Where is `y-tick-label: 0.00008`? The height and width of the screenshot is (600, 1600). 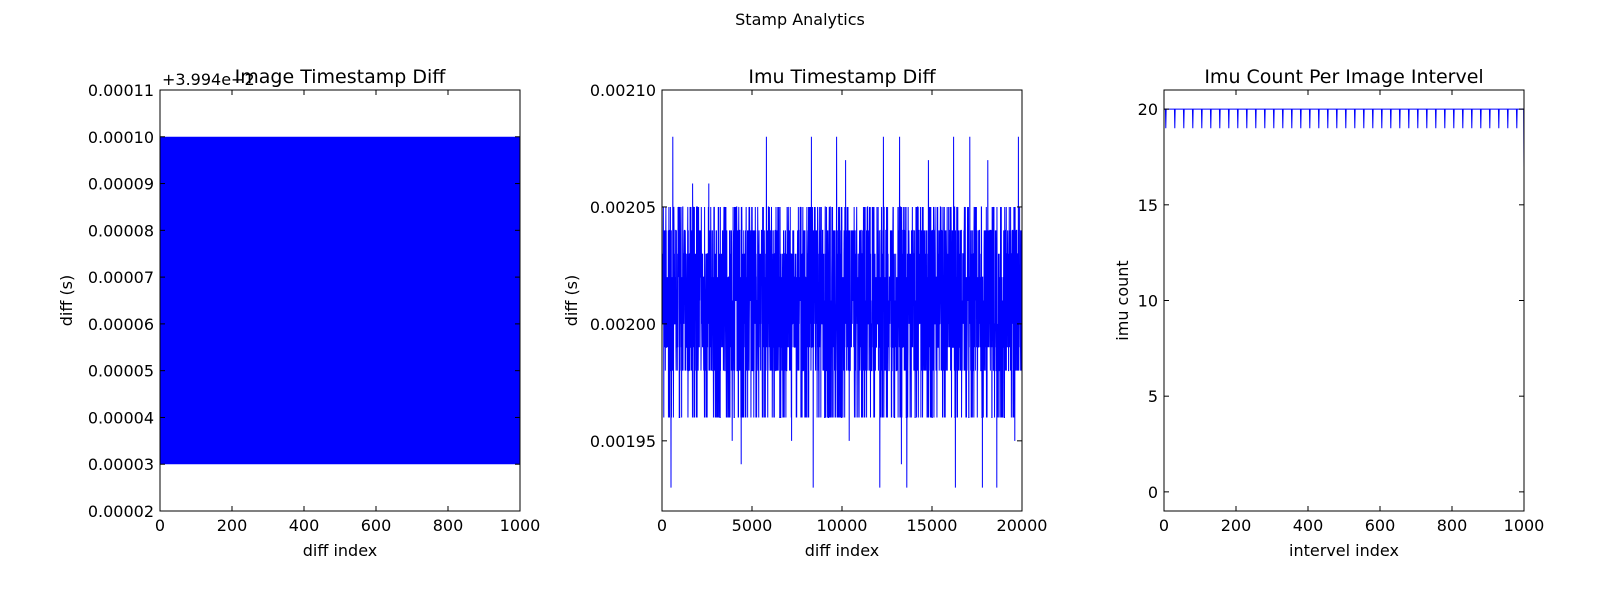
y-tick-label: 0.00008 is located at coordinates (121, 230).